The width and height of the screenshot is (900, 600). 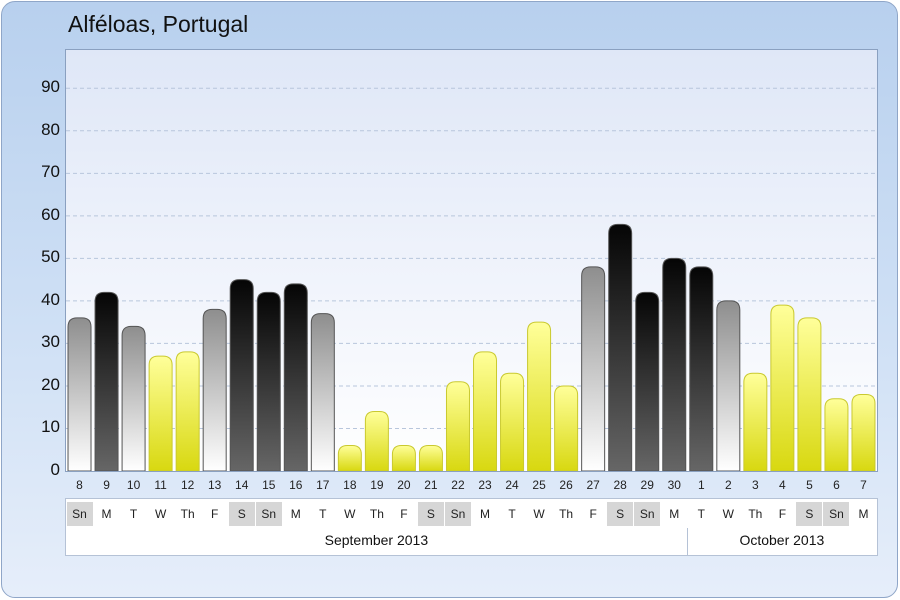 What do you see at coordinates (863, 485) in the screenshot?
I see `x-tick-label: 7` at bounding box center [863, 485].